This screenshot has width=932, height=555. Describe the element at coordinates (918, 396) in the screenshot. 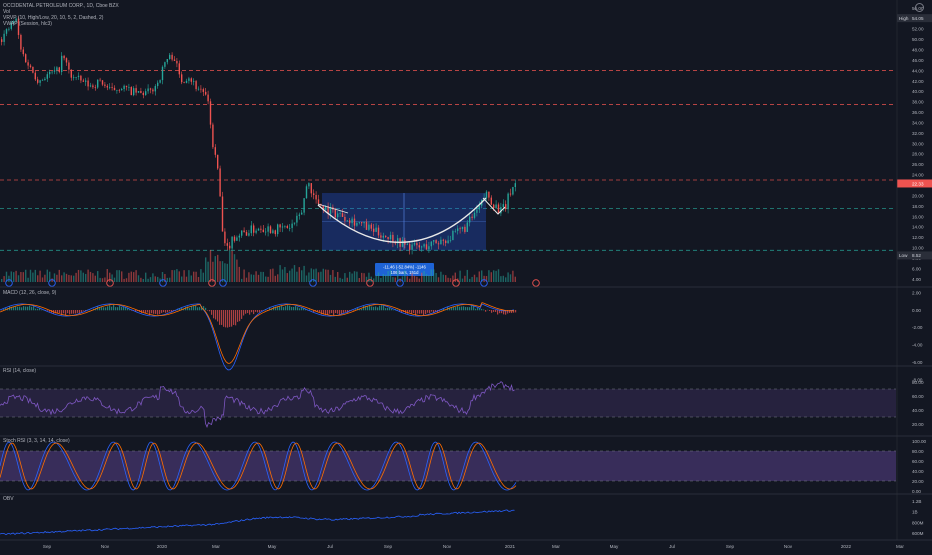

I see `rsi-tick-label: 60.00` at that location.